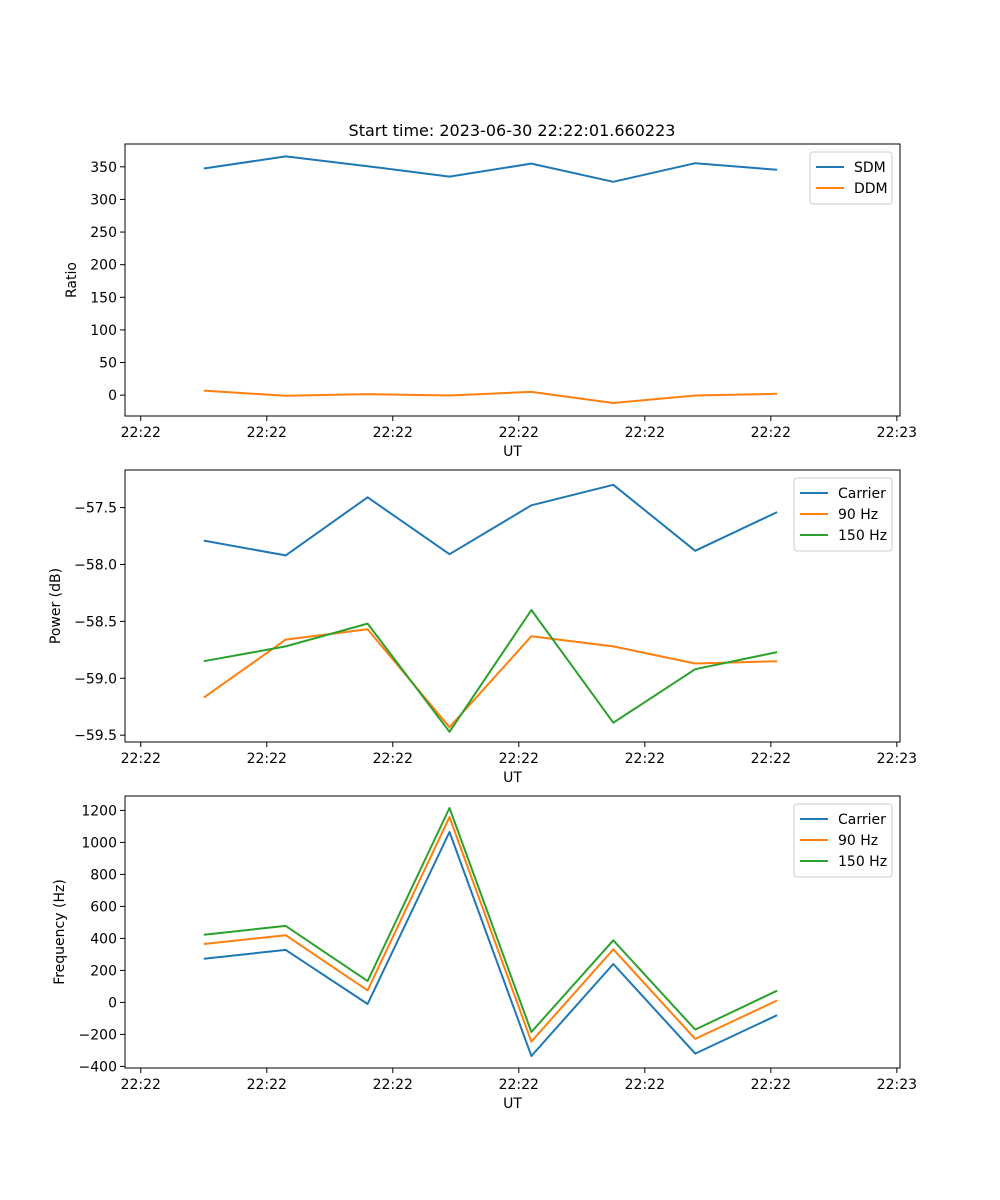 This screenshot has width=1000, height=1200. I want to click on y-tick-label: 1000, so click(99, 843).